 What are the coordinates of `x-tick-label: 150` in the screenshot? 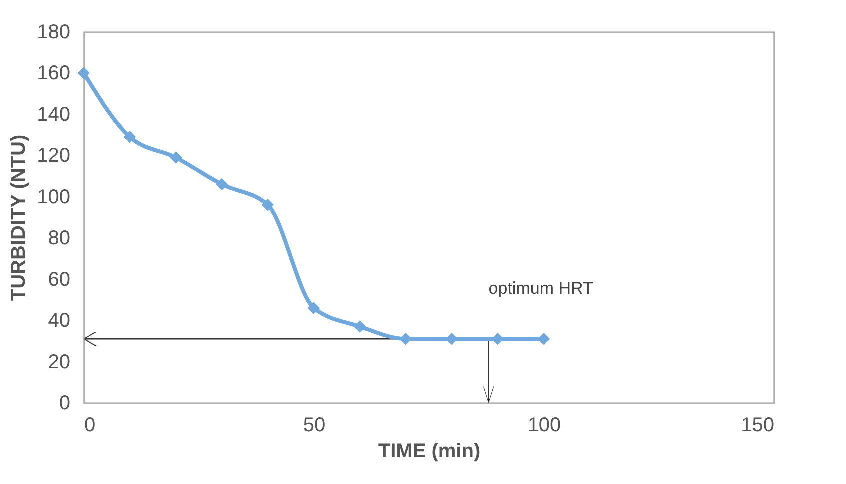 It's located at (757, 425).